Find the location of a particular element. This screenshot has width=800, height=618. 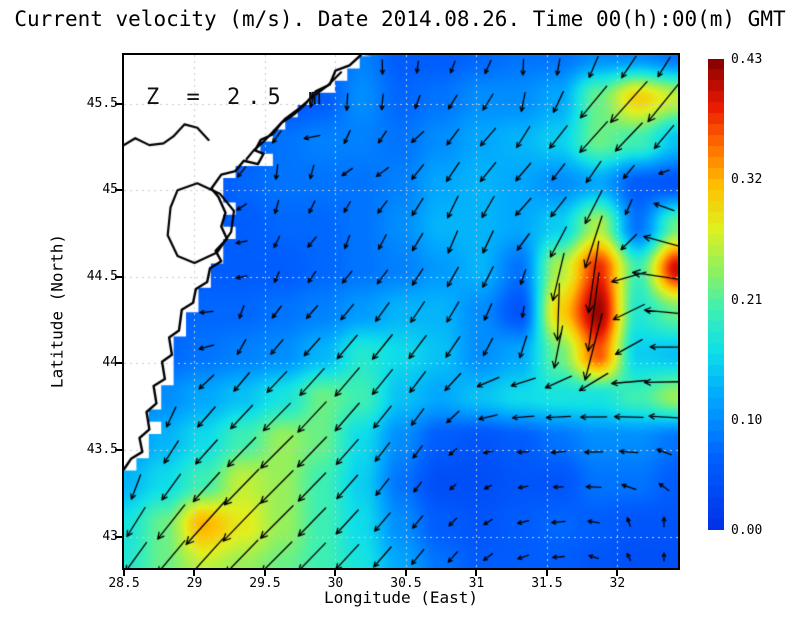

y-tick-label: 45.5 is located at coordinates (102, 103).